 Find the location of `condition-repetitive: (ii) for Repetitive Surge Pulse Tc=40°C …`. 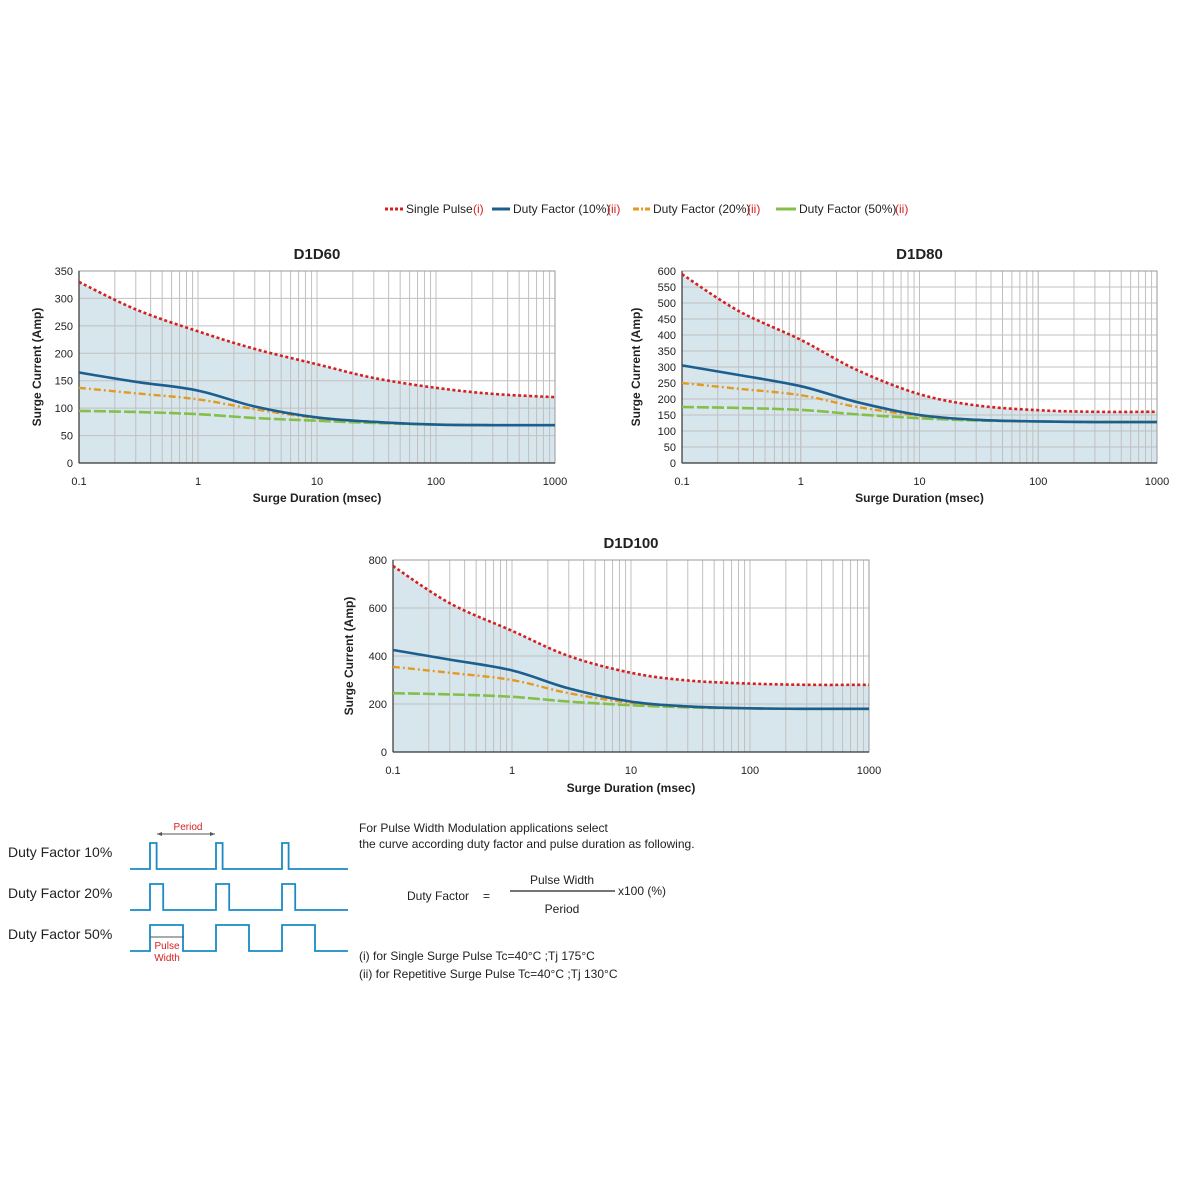

condition-repetitive: (ii) for Repetitive Surge Pulse Tc=40°C … is located at coordinates (488, 974).